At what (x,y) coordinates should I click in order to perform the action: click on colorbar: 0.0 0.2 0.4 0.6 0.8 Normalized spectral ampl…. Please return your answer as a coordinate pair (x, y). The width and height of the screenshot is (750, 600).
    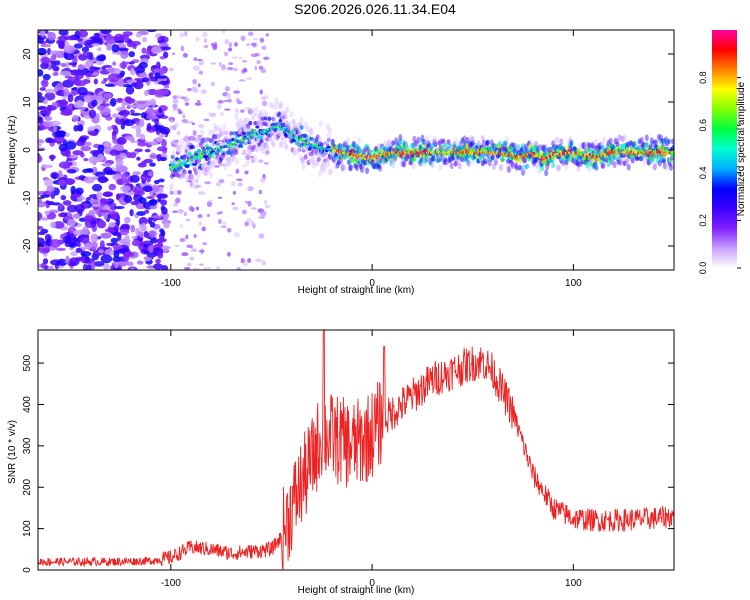
    Looking at the image, I should click on (722, 152).